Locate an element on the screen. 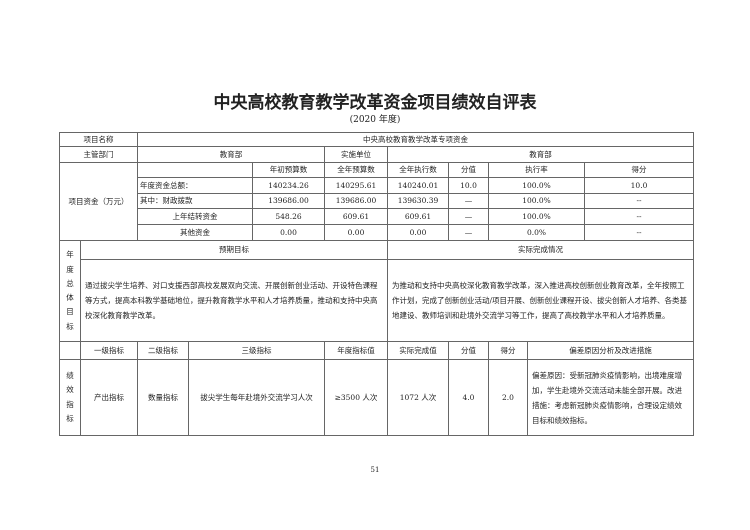  dept-value: 教育部 is located at coordinates (231, 154).